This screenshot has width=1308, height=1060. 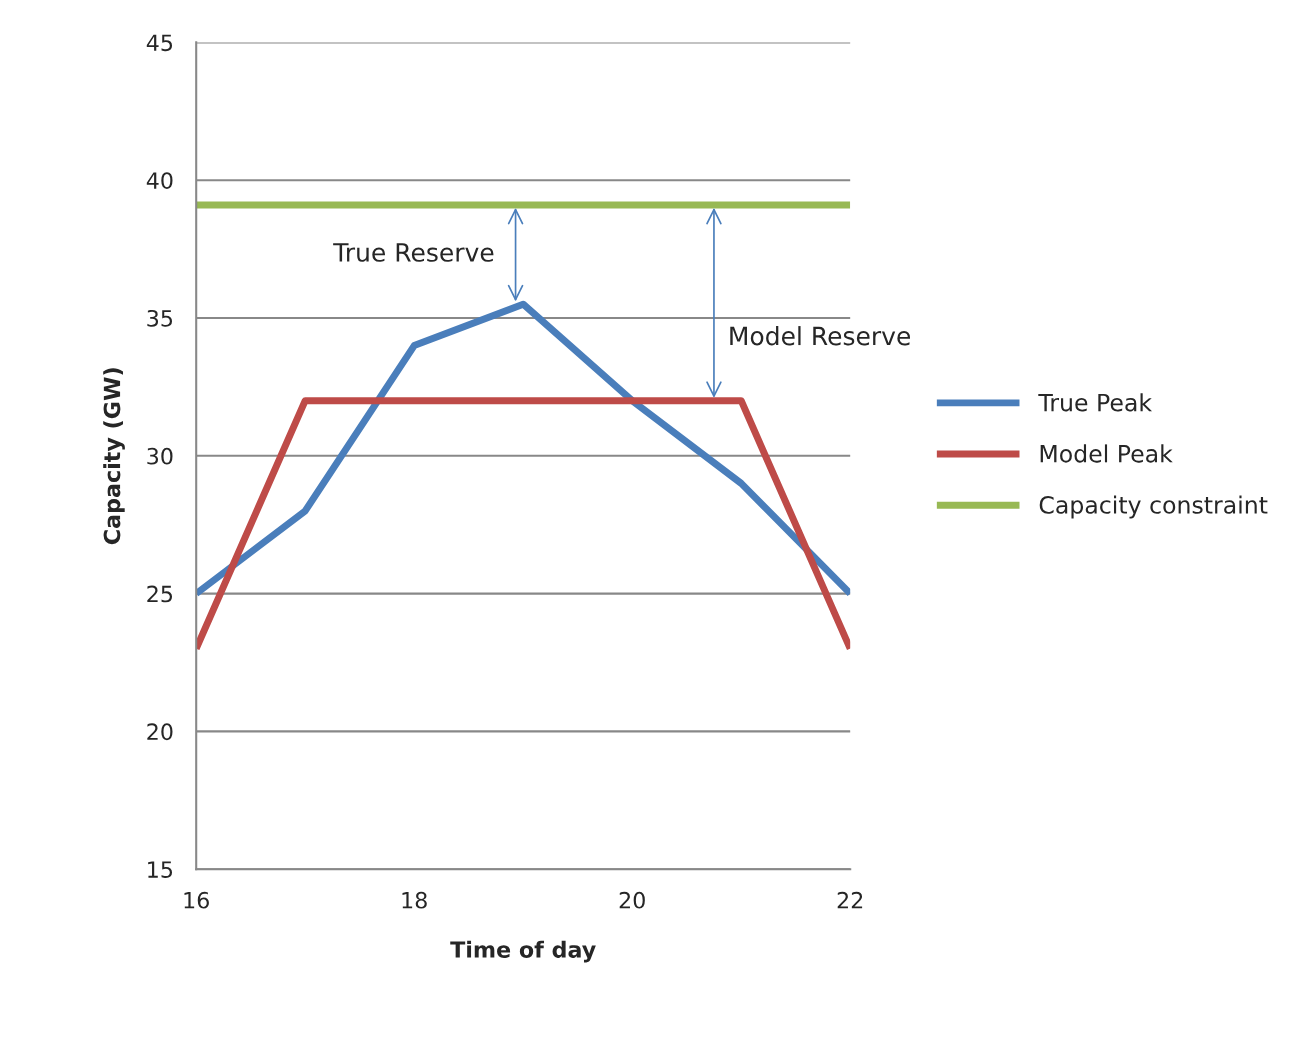 I want to click on x-axis-title: Time of day, so click(x=523, y=951).